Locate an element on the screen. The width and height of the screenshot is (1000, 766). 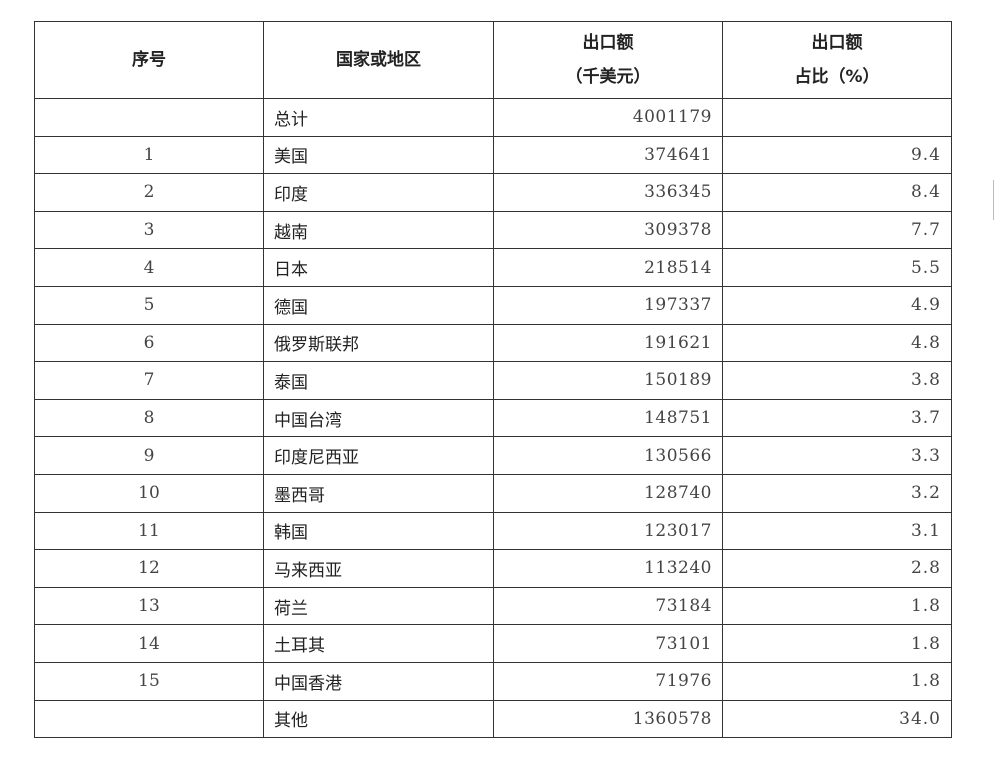
row-share: 3.7 is located at coordinates (837, 418).